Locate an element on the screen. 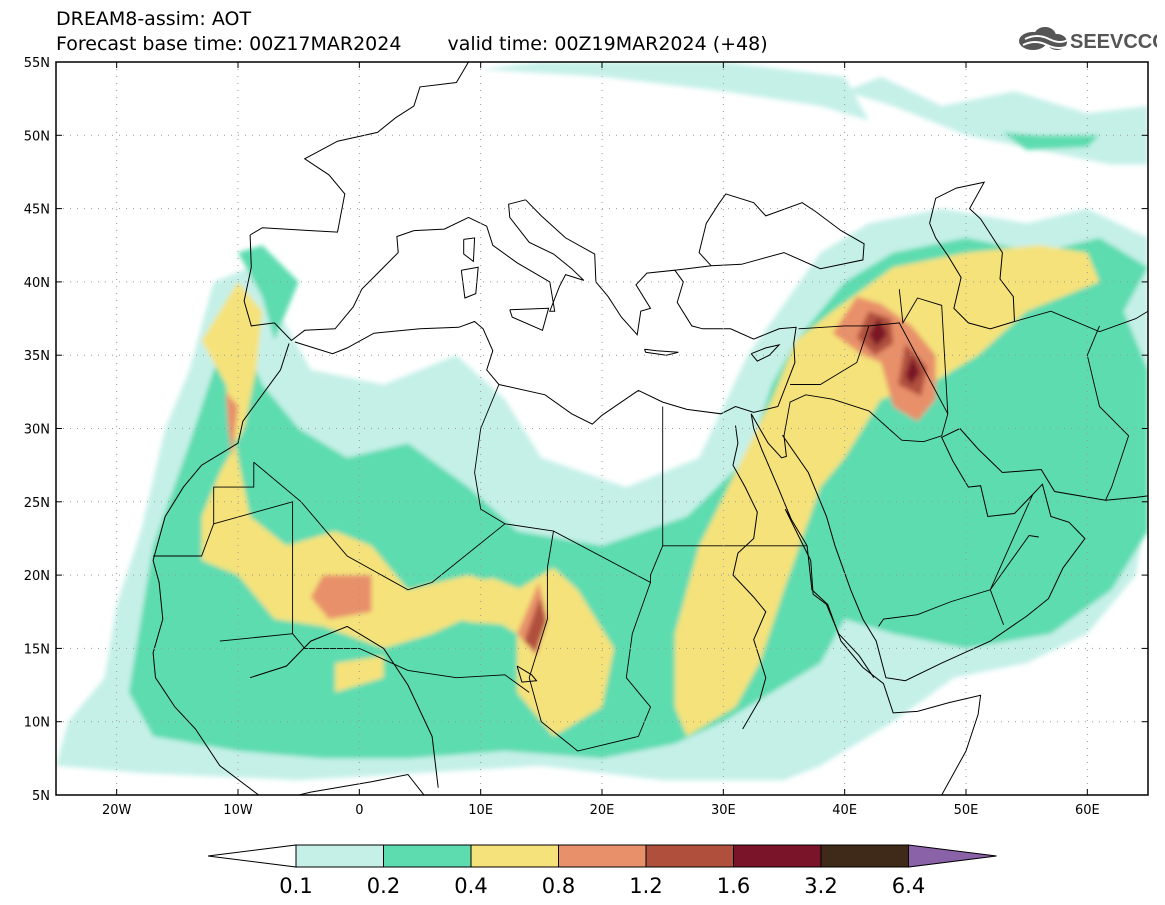 Image resolution: width=1165 pixels, height=905 pixels. colorbar: 0.1 0.2 0.4 0.8 1.2 1.6 3.2 6.4 is located at coordinates (602, 871).